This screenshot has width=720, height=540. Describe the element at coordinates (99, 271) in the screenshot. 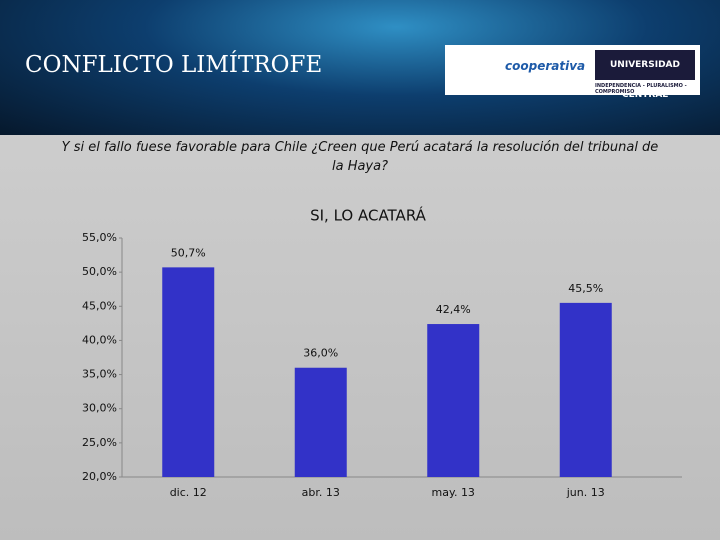

I see `y-tick-label: 50,0%` at that location.